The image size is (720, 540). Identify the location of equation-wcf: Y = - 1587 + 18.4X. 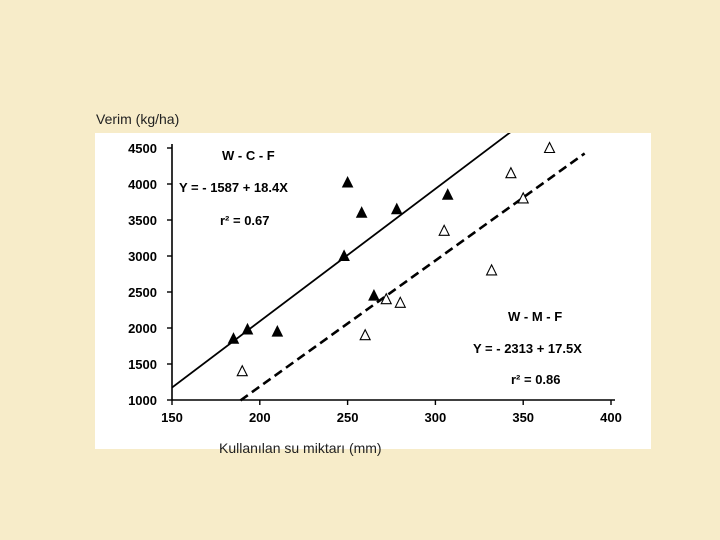
(233, 187).